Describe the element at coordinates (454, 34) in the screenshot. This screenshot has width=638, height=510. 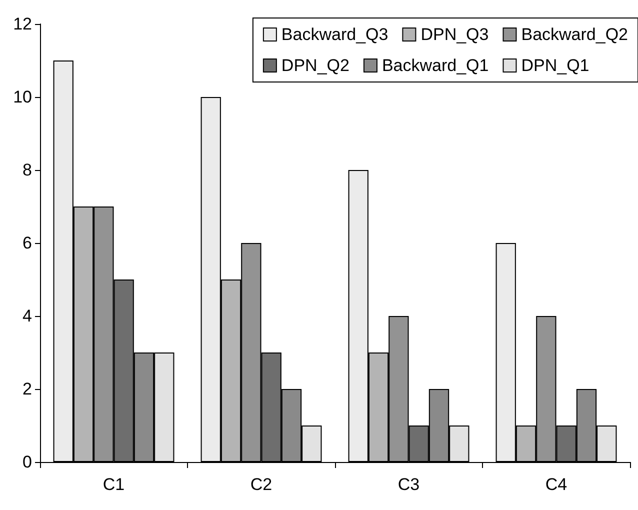
I see `legend-label: DPN_Q3` at that location.